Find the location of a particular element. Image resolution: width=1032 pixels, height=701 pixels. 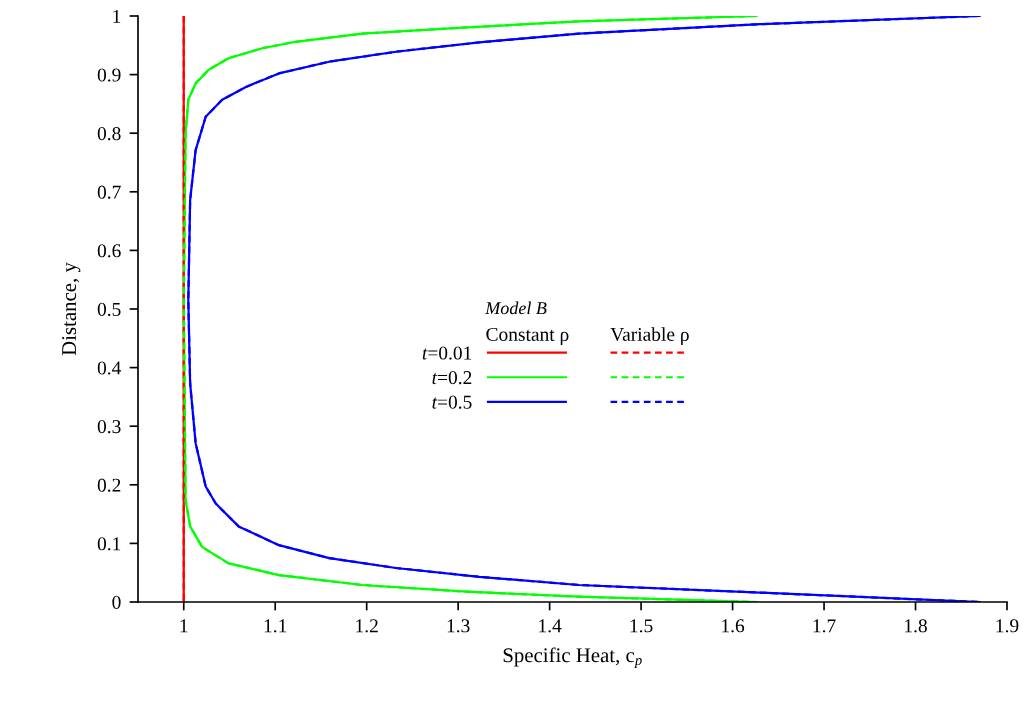

x-tick-label: 1 is located at coordinates (184, 626).